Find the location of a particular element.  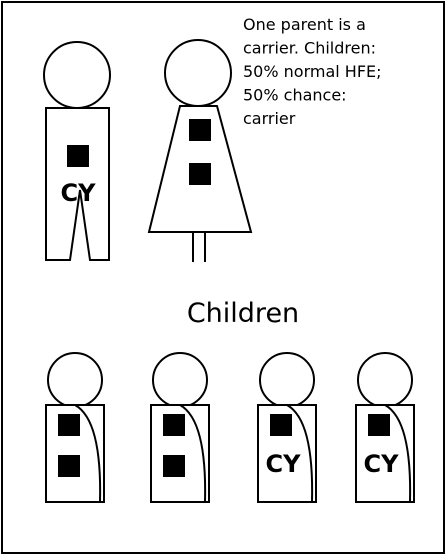

note-line: 50% normal HFE; is located at coordinates (312, 71).